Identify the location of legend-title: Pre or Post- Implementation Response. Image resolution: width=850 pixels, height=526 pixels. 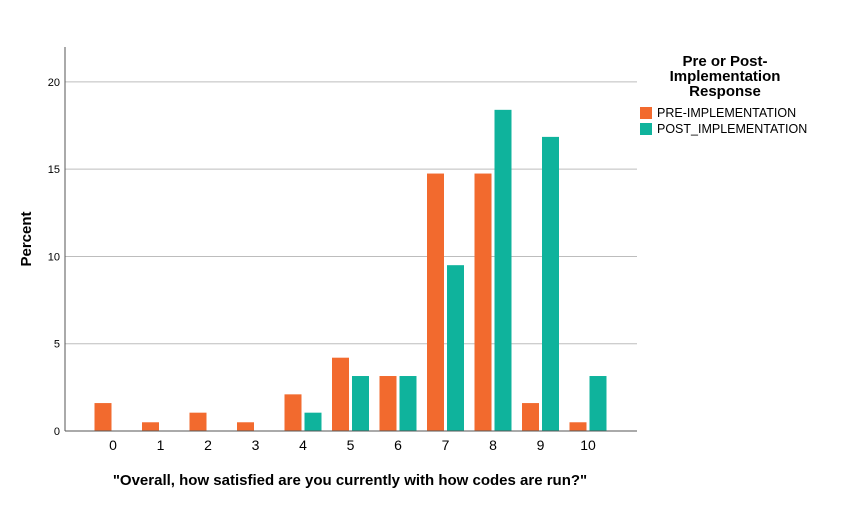
(725, 76).